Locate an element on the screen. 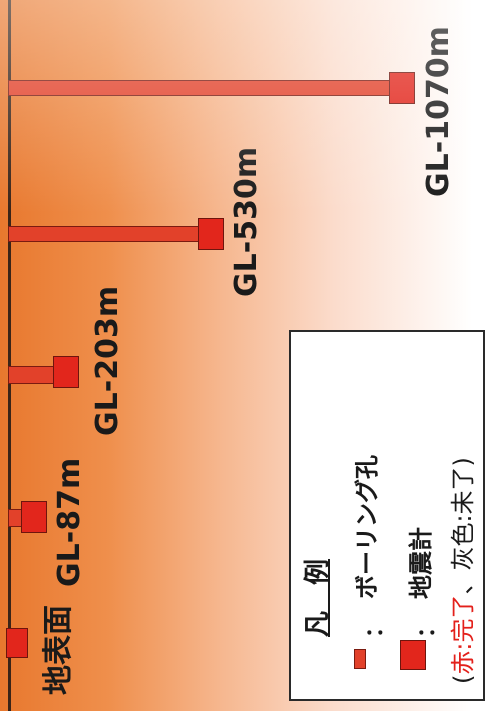  legend-colon-seismometer: ： is located at coordinates (427, 626).